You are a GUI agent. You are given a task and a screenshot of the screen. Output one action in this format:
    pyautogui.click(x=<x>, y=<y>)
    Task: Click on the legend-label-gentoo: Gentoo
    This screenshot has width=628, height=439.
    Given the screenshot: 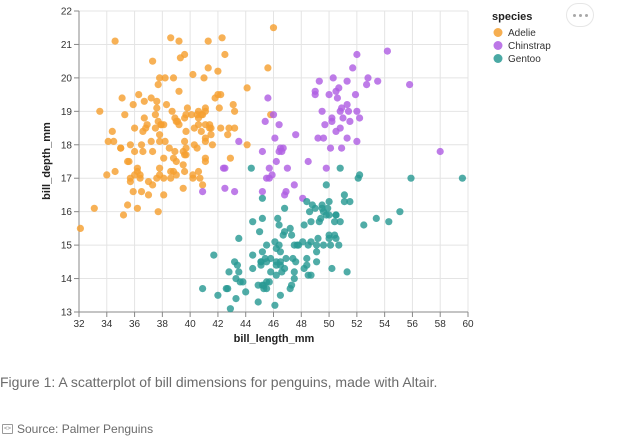 What is the action you would take?
    pyautogui.click(x=524, y=59)
    